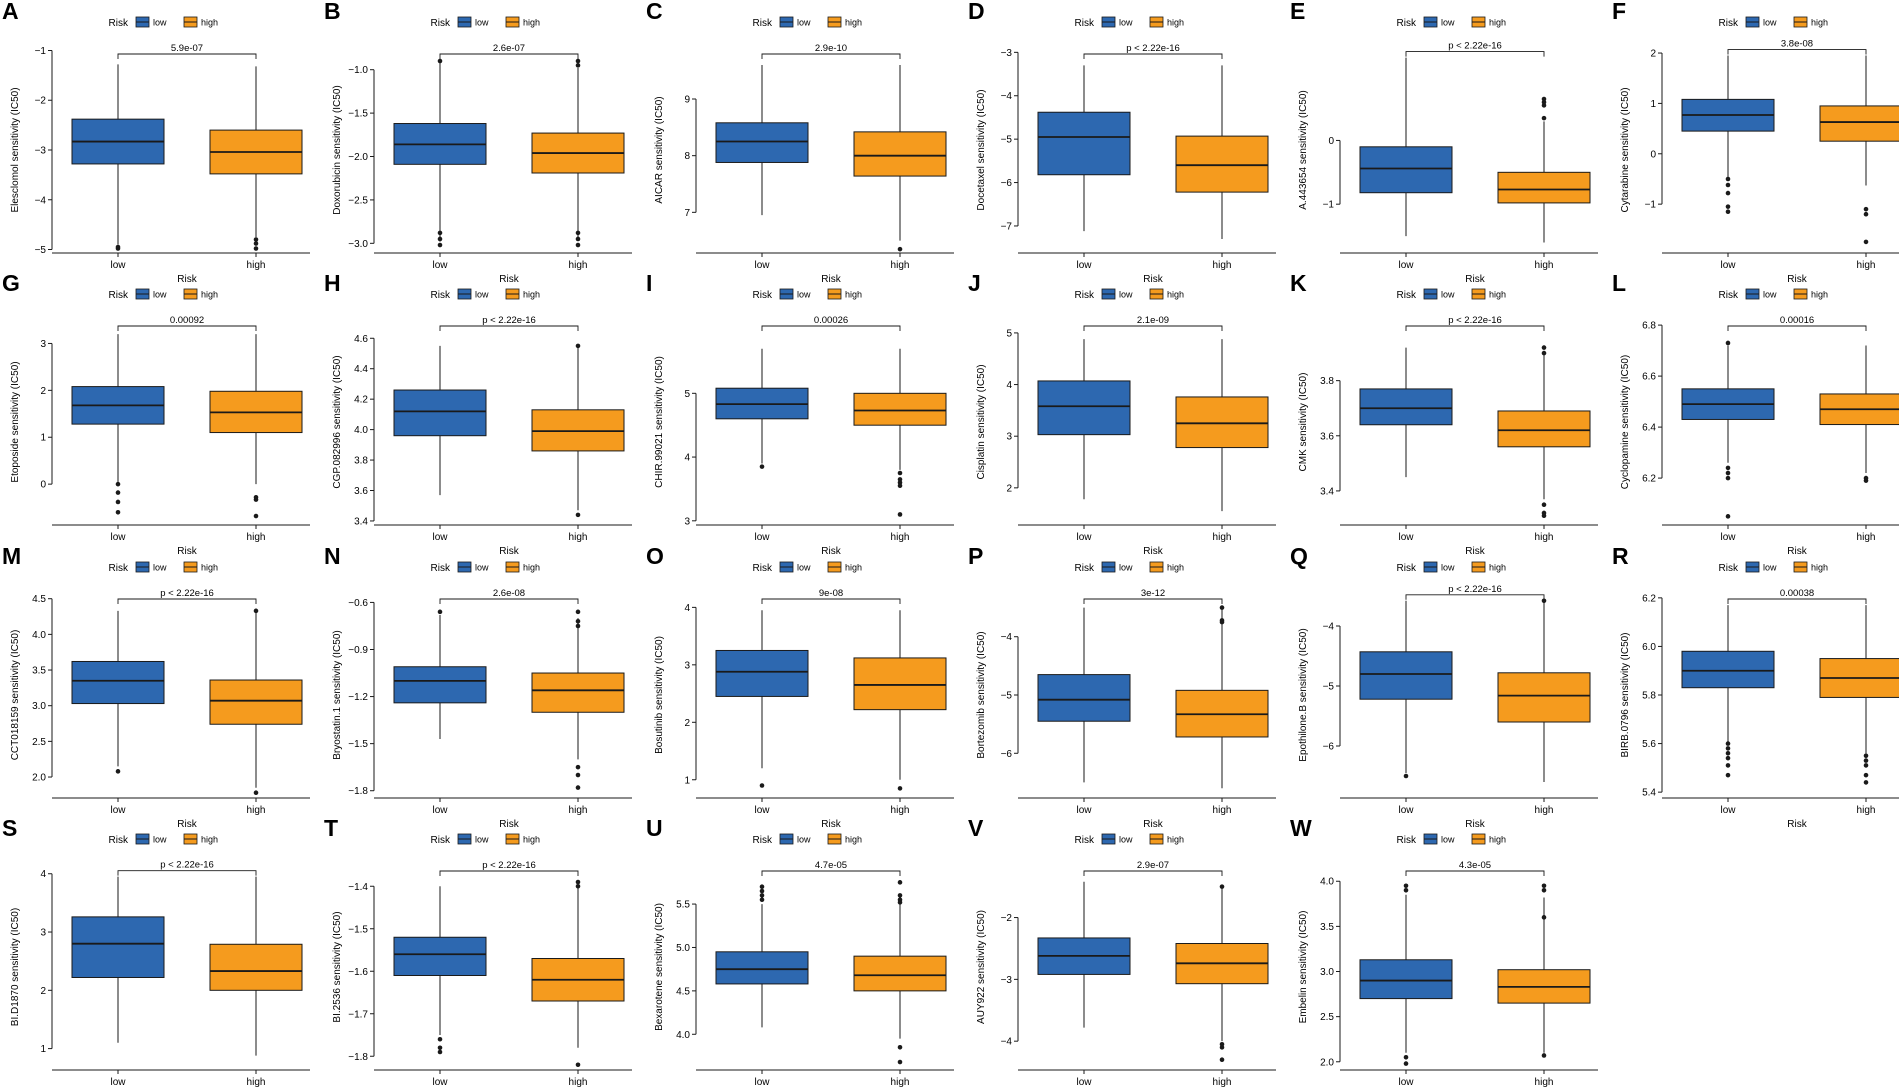 The width and height of the screenshot is (1899, 1091). What do you see at coordinates (1153, 320) in the screenshot?
I see `p-value-label: 2.1e-09` at bounding box center [1153, 320].